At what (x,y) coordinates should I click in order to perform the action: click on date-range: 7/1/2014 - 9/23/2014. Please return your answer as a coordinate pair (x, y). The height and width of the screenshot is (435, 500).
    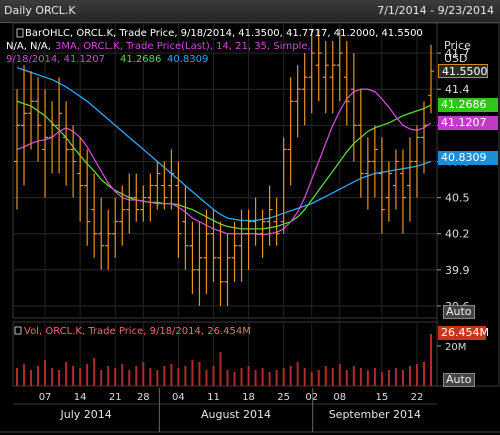
    Looking at the image, I should click on (435, 10).